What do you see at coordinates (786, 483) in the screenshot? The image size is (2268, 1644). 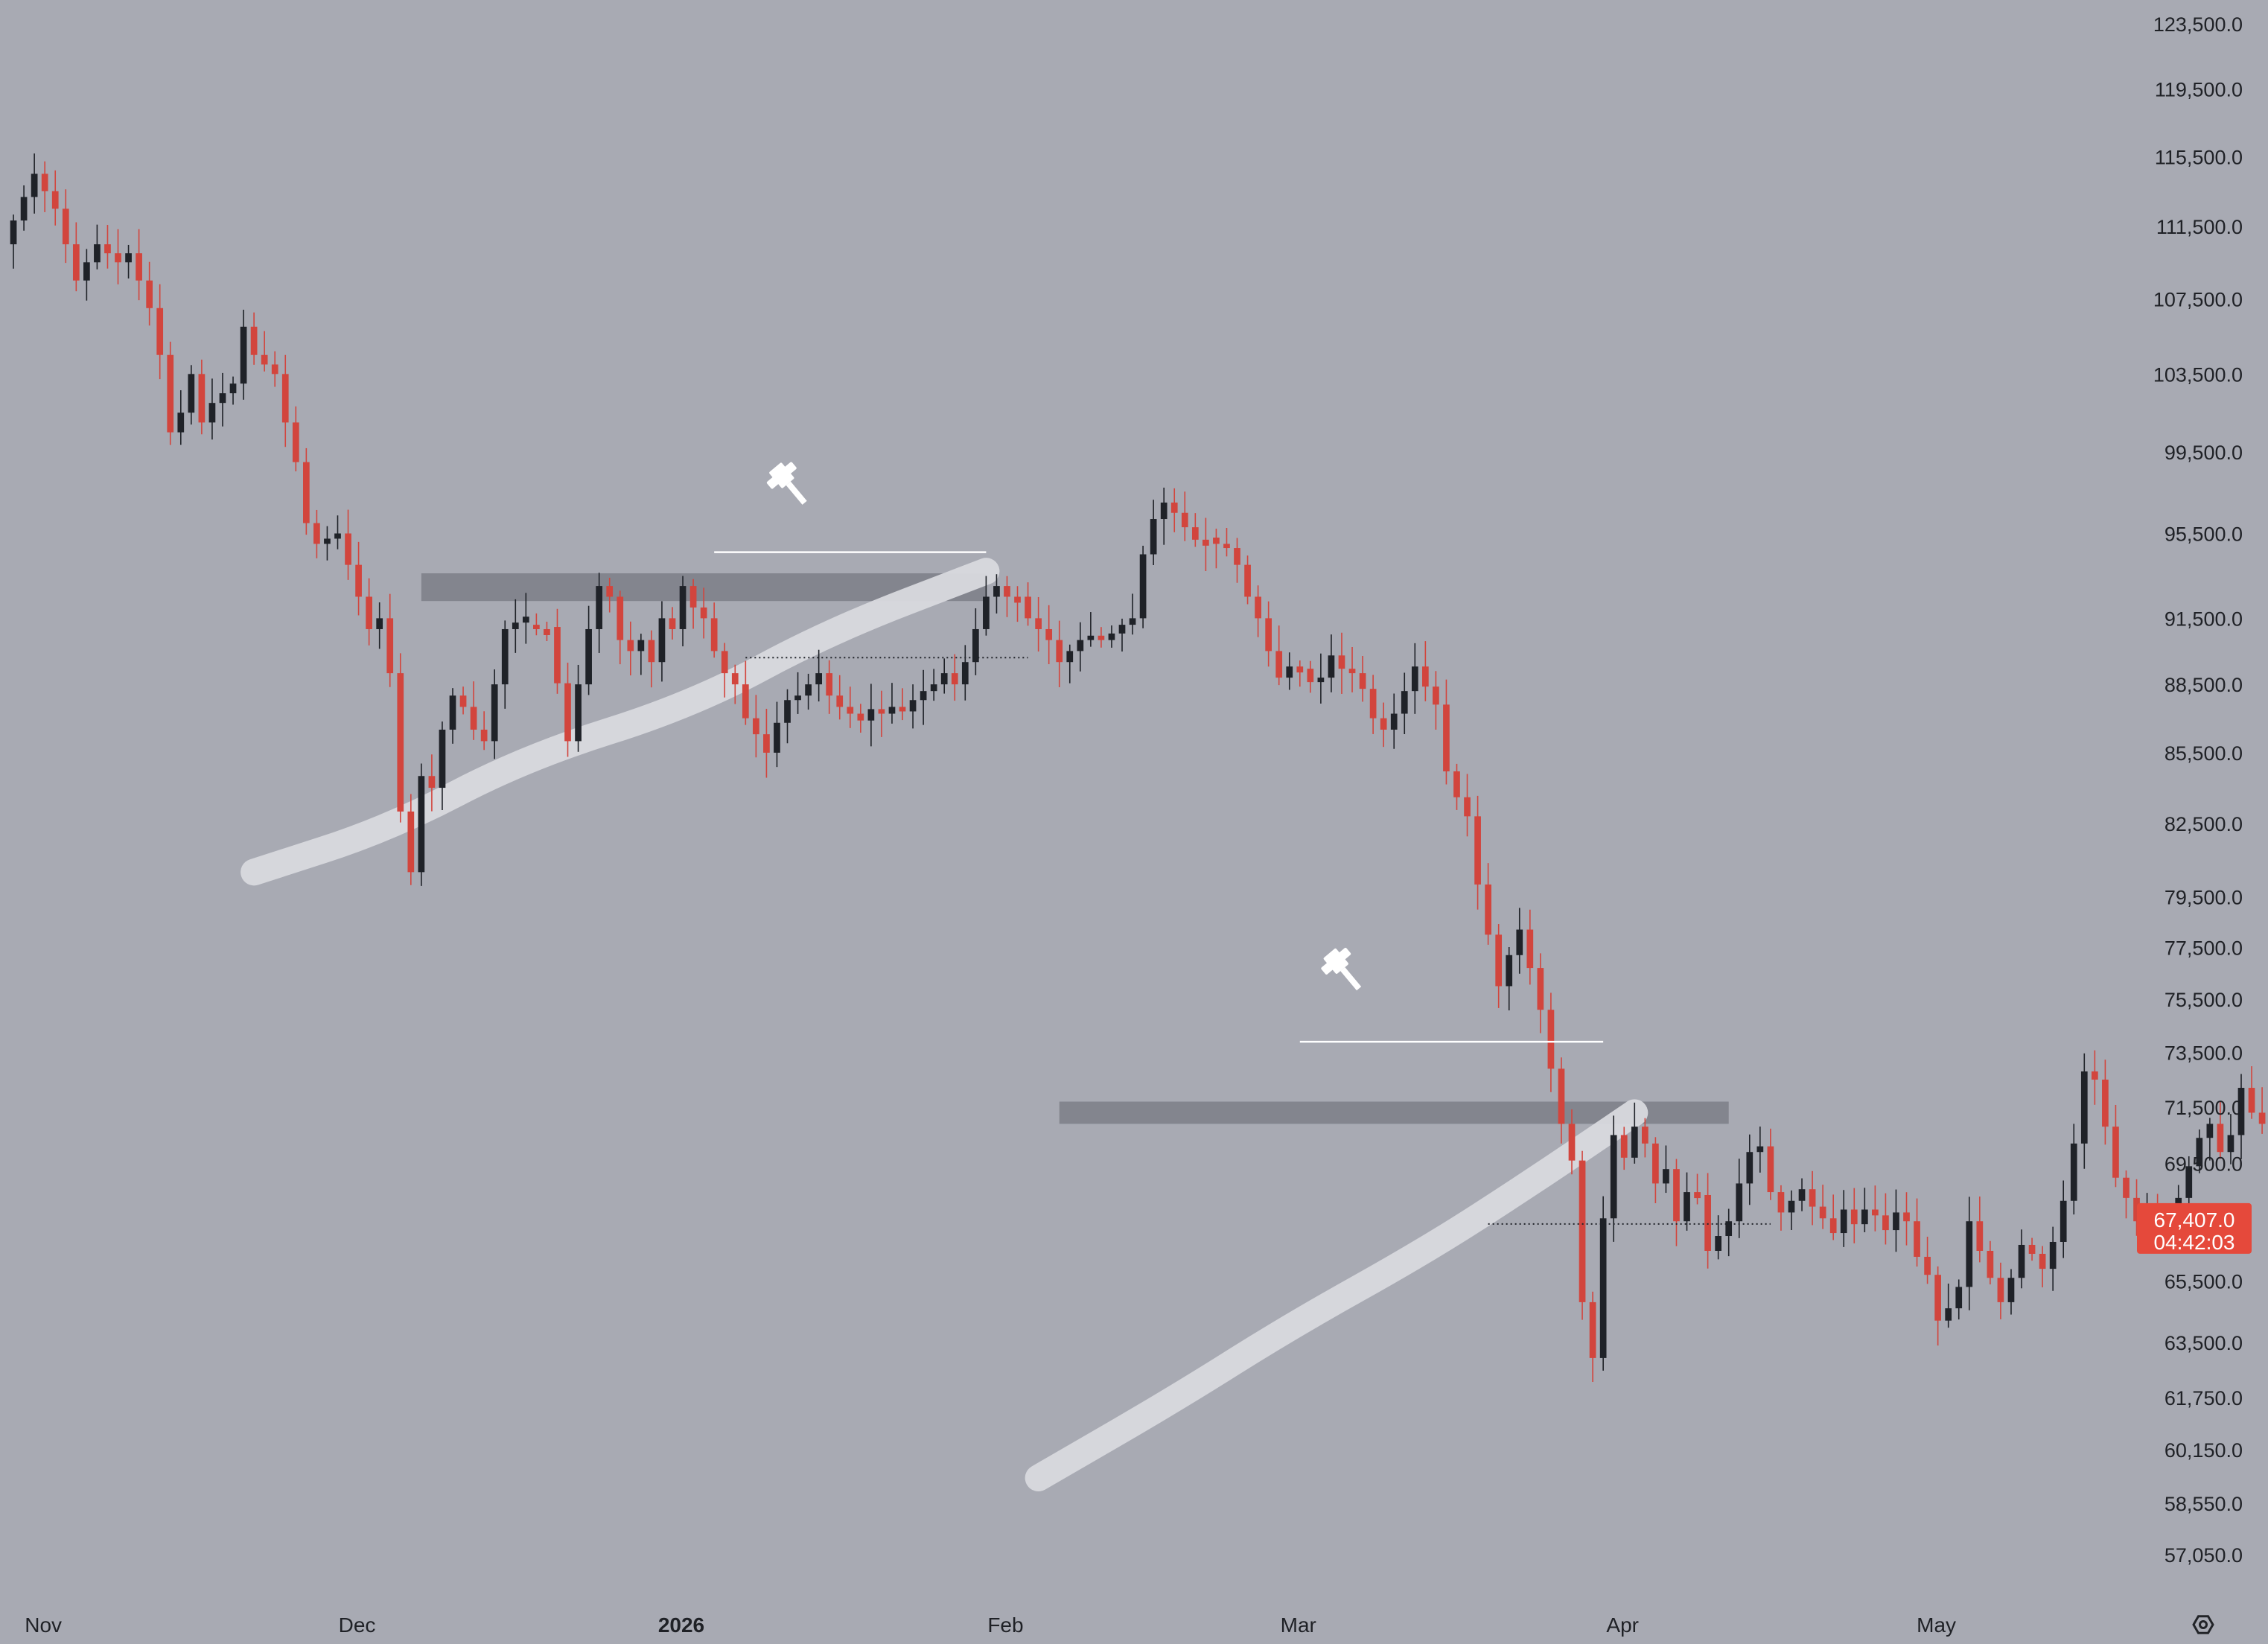 I see `gavel-icon` at bounding box center [786, 483].